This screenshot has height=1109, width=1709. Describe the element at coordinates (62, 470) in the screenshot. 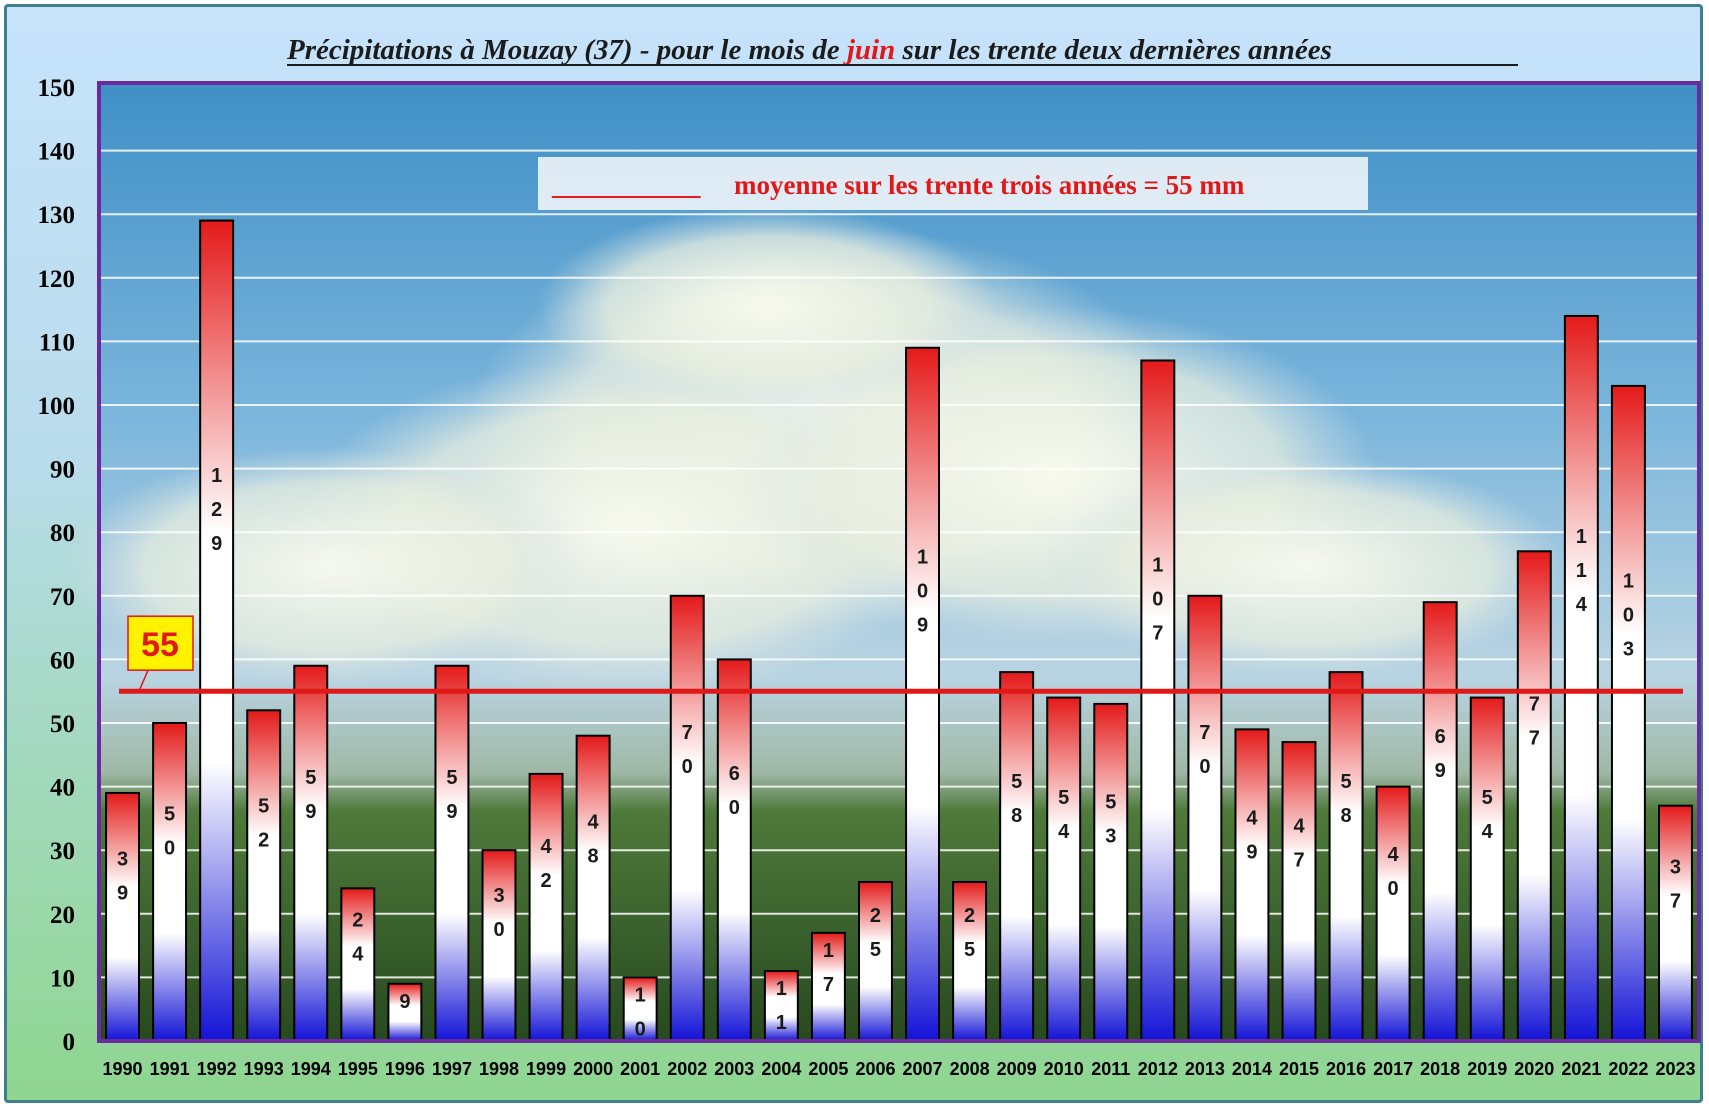

I see `y-tick-label: 90` at that location.